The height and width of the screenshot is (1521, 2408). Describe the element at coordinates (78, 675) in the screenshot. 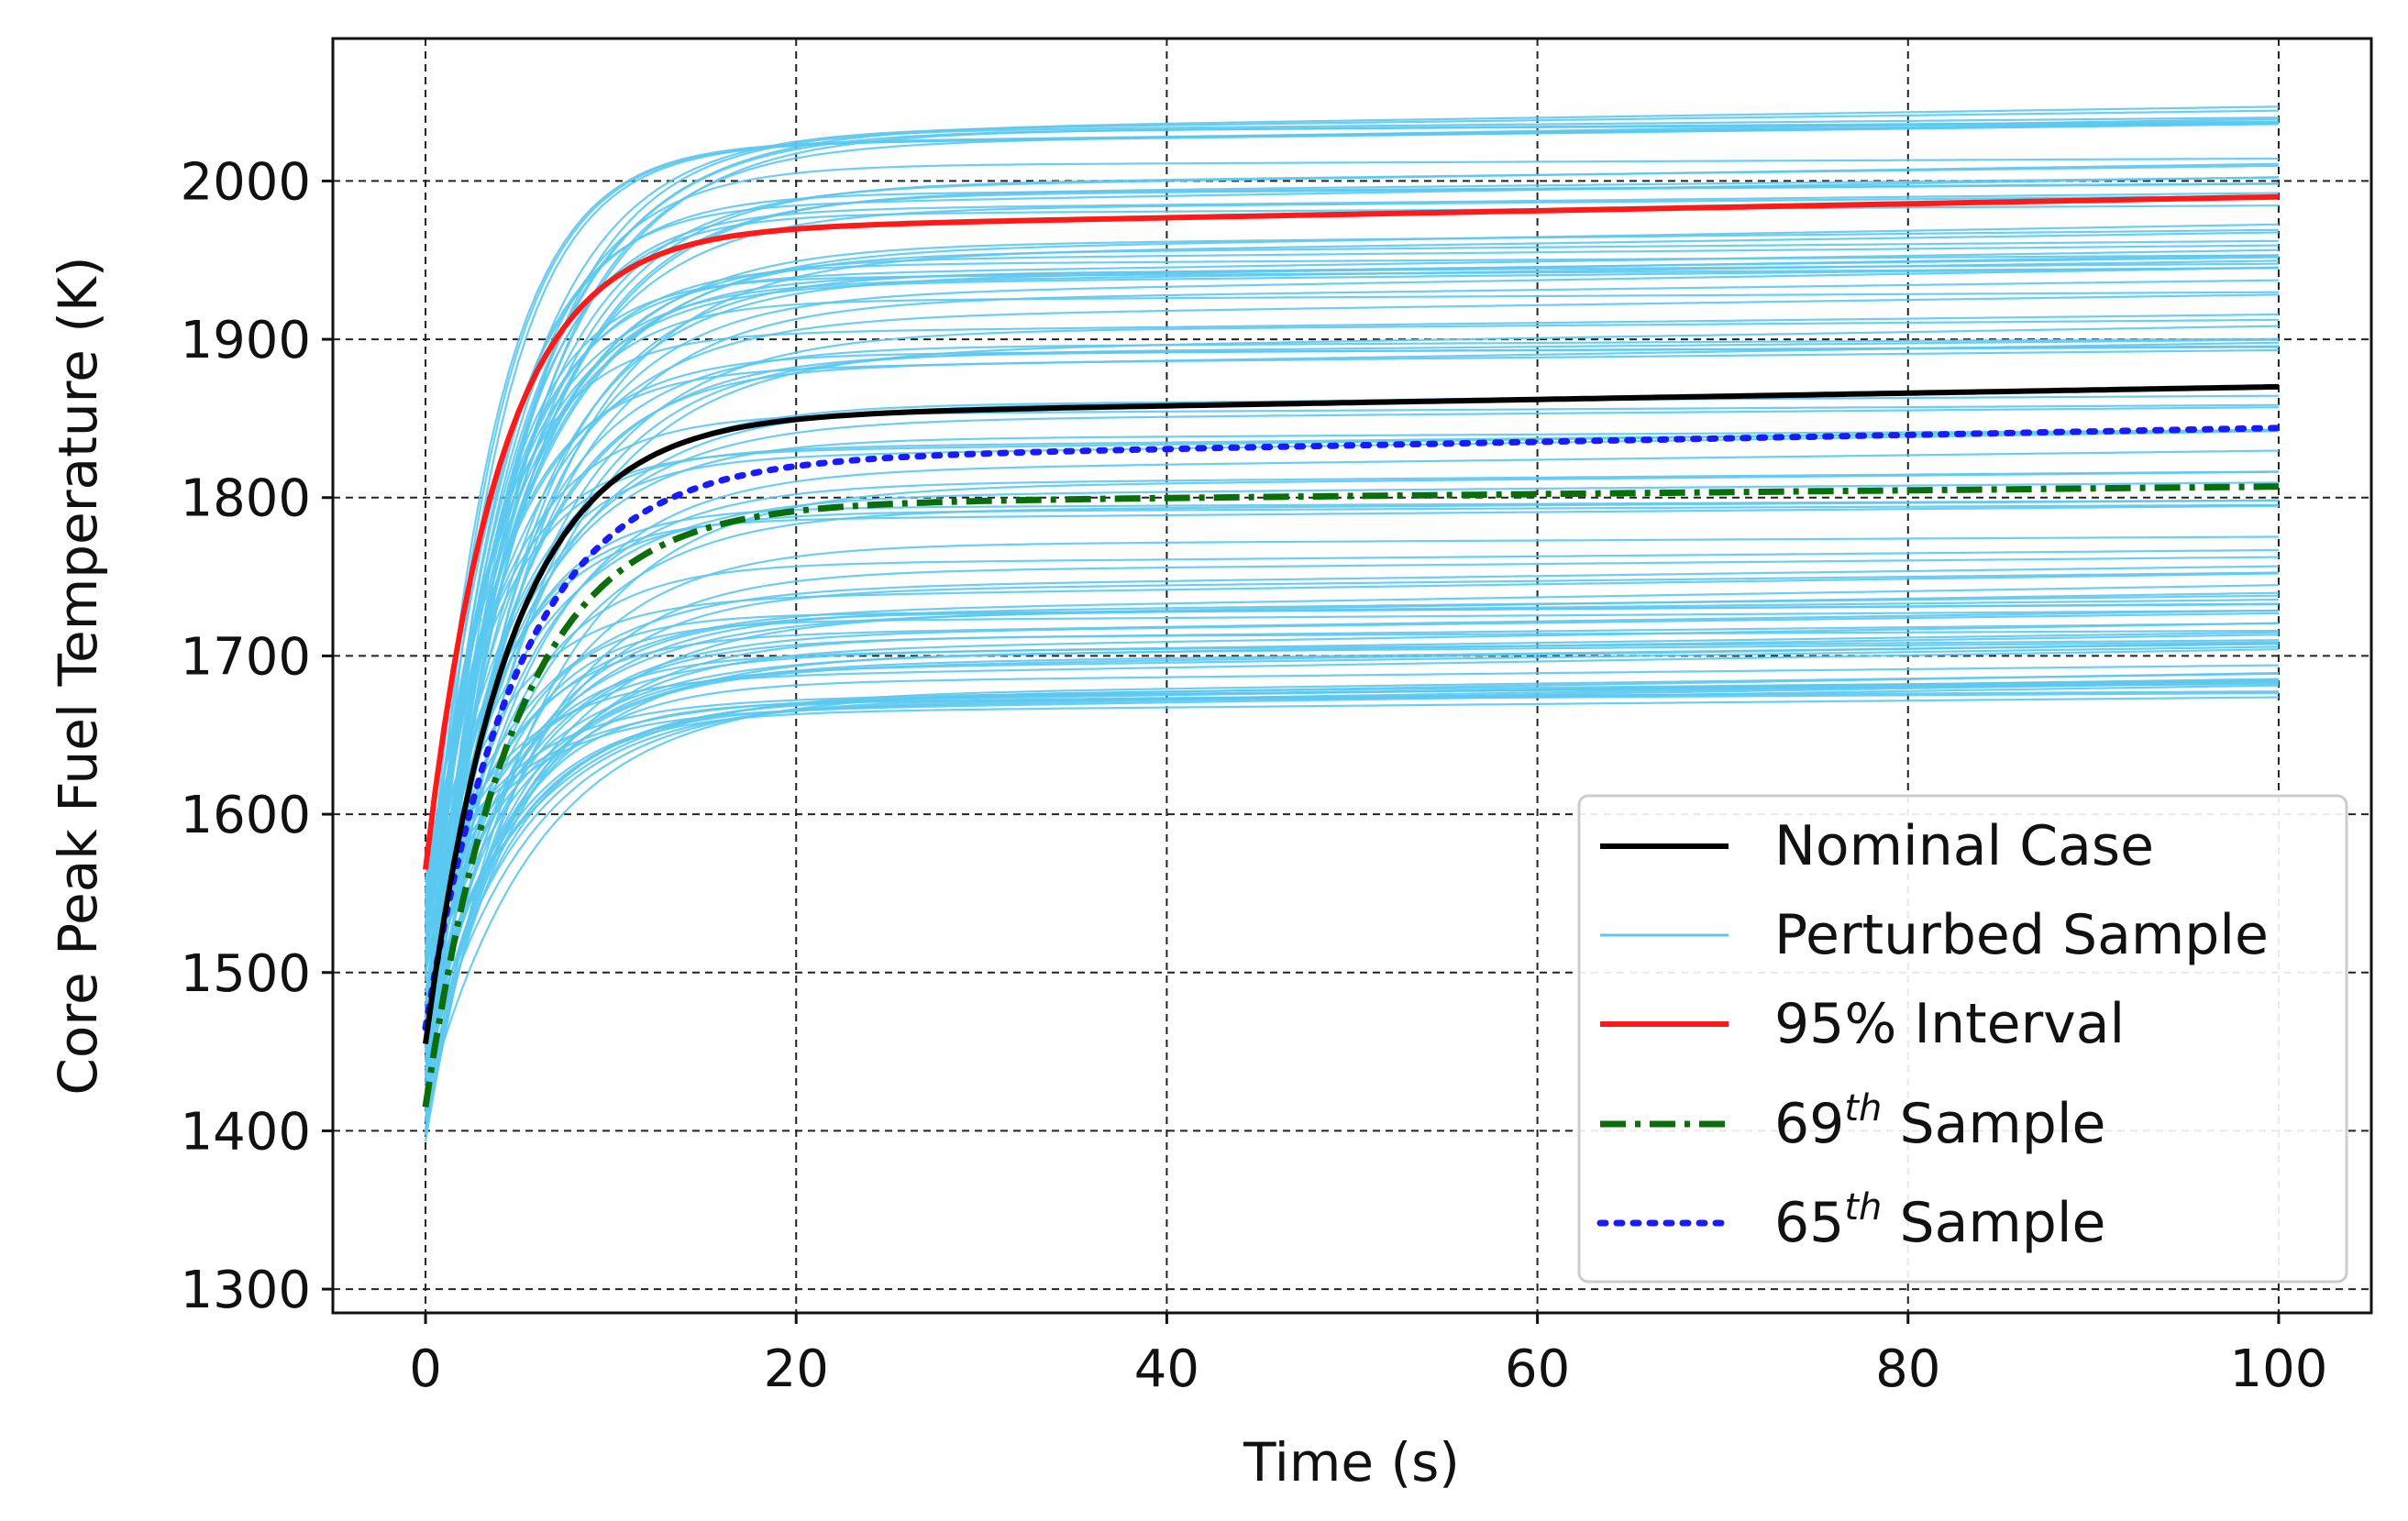

I see `y-axis-title: Core Peak Fuel Temperature (K)` at that location.